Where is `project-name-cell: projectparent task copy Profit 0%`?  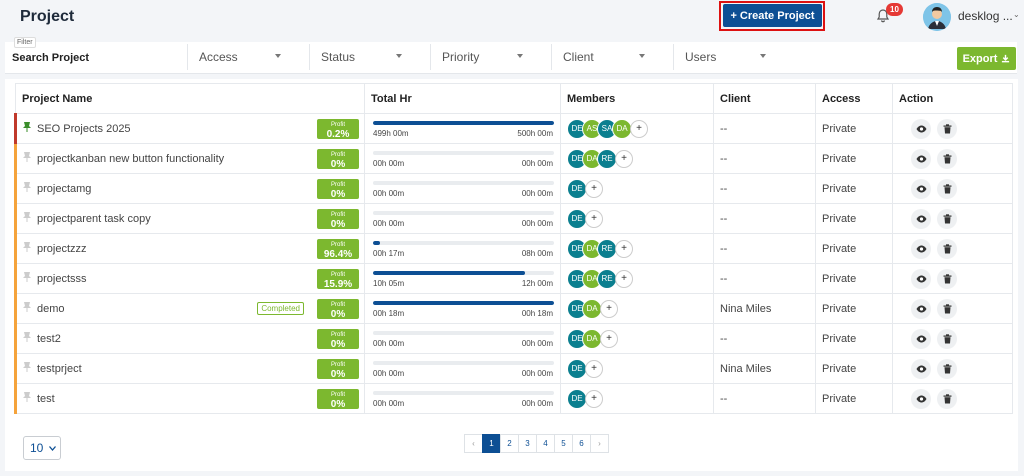
project-name-cell: projectparent task copy Profit 0% is located at coordinates (189, 218).